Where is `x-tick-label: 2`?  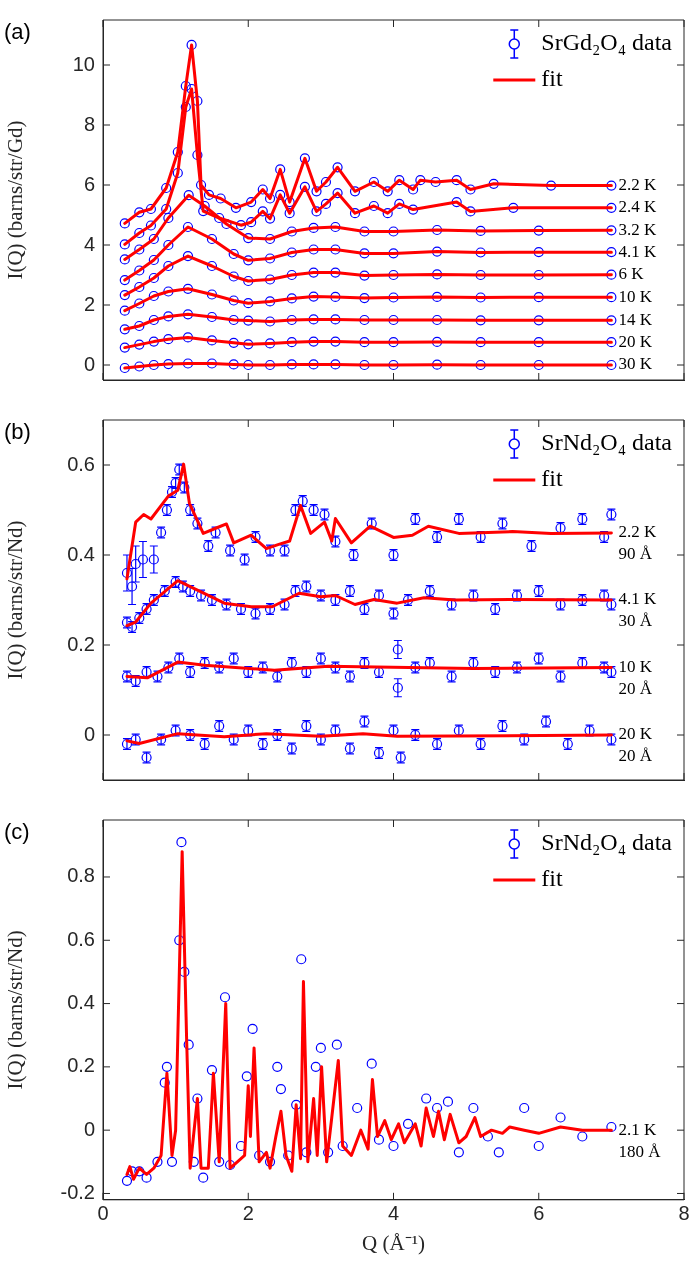 x-tick-label: 2 is located at coordinates (248, 1213).